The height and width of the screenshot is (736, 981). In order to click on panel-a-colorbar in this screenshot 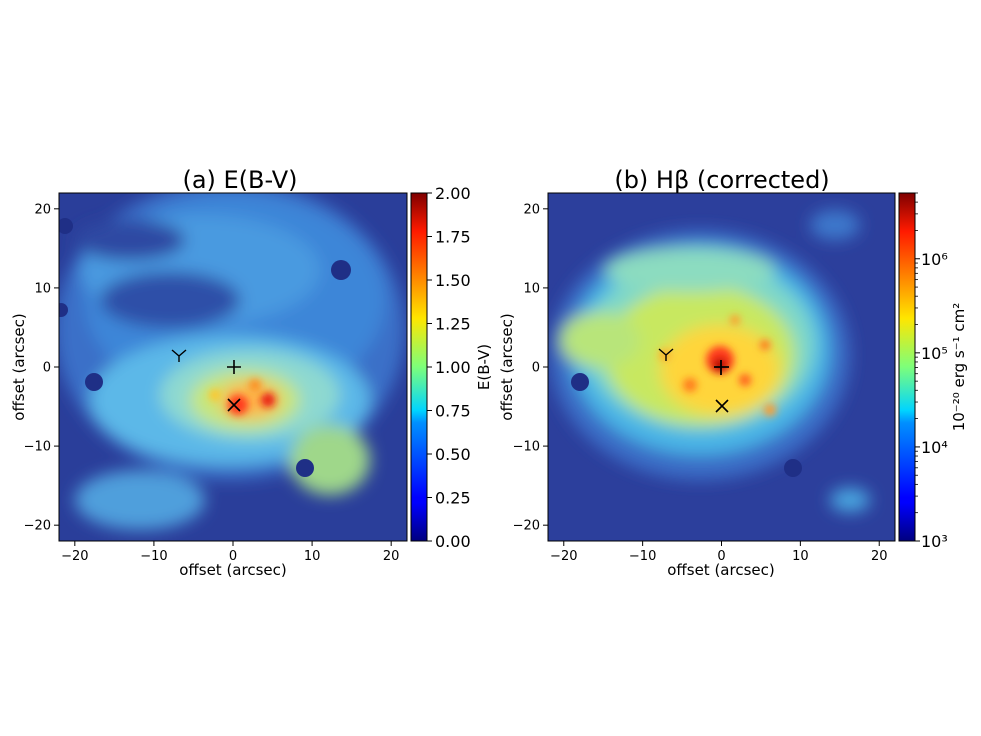, I will do `click(419, 367)`.